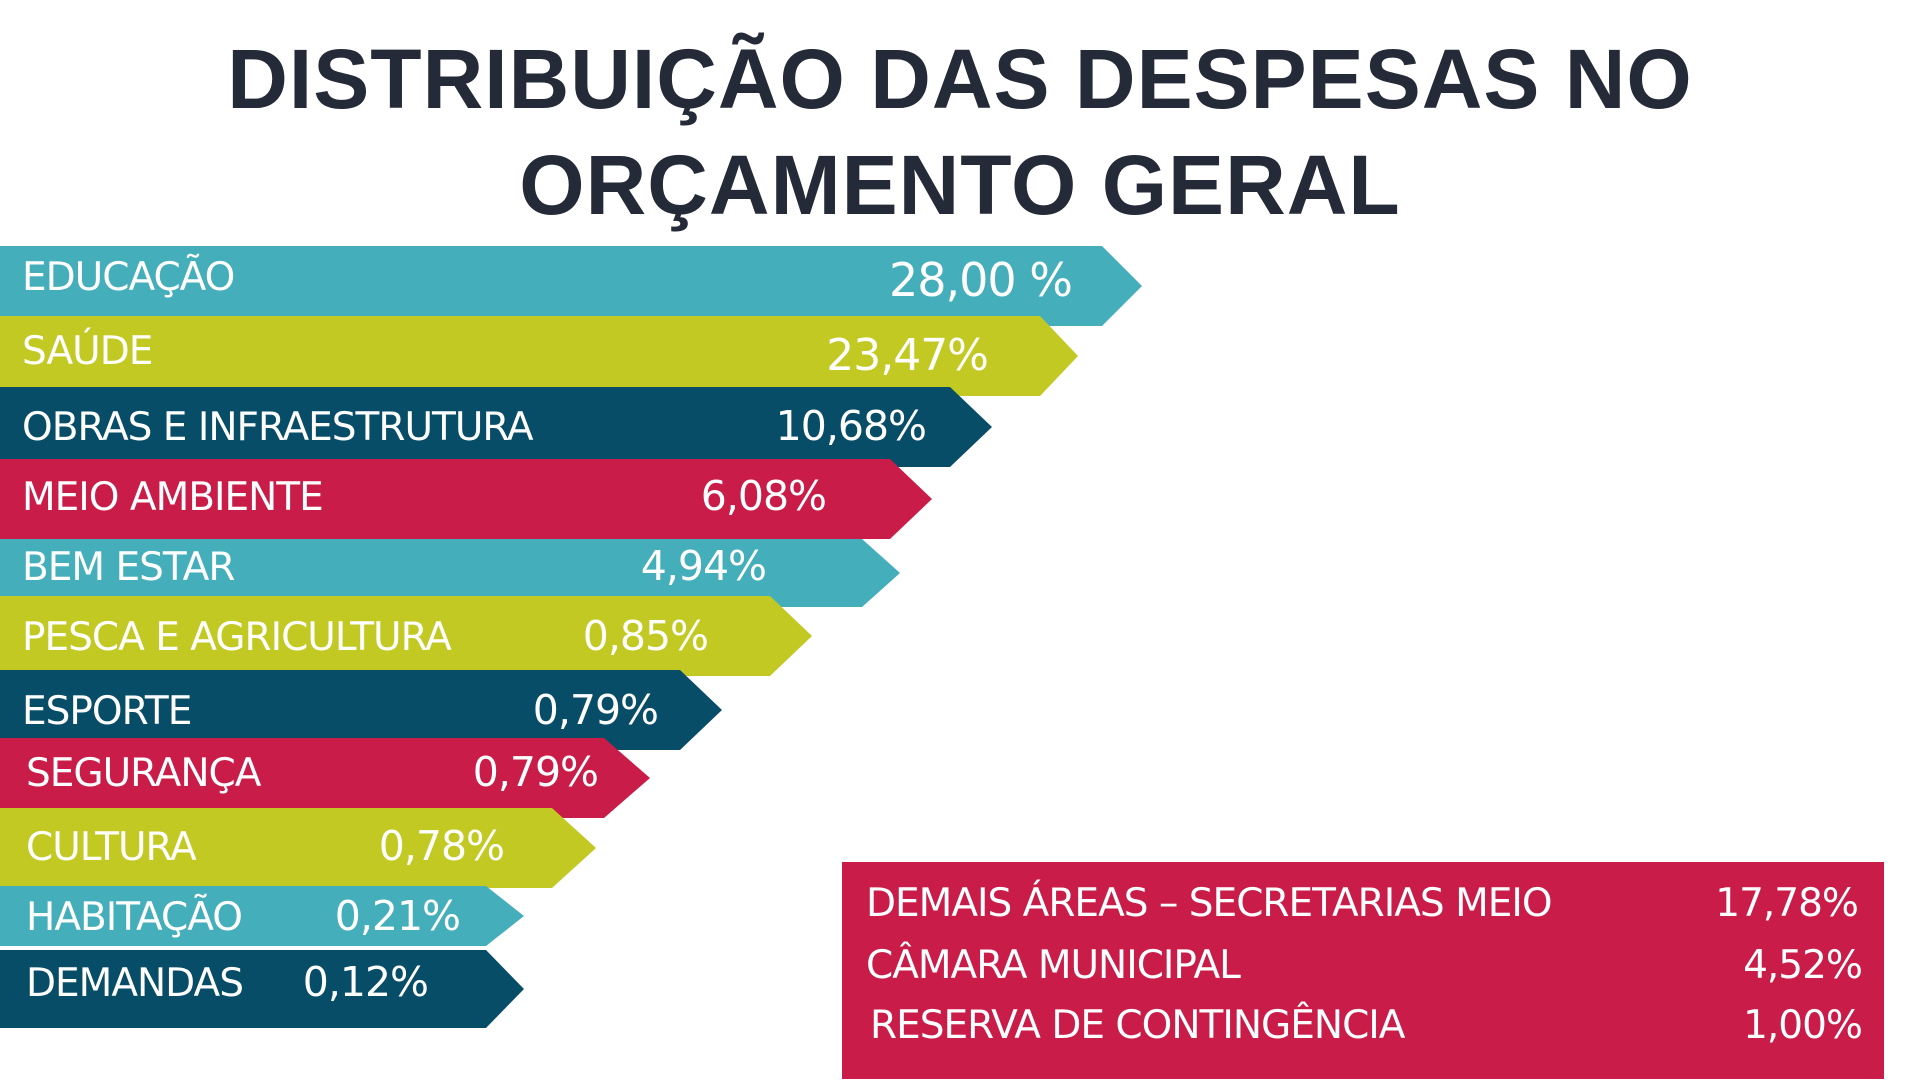 The image size is (1920, 1080). Describe the element at coordinates (980, 280) in the screenshot. I see `value-label: 28,00 %` at that location.